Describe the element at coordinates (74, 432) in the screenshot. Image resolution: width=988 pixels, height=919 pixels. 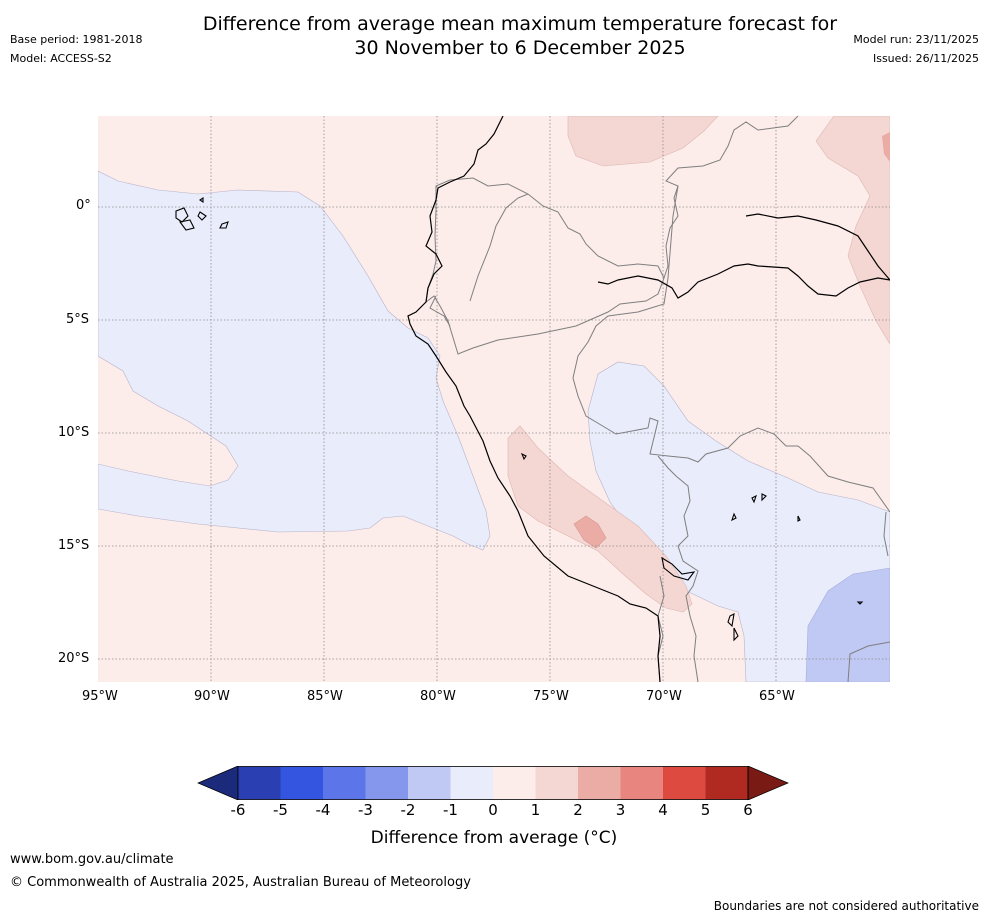
I see `lat-label-10s: 10°S` at that location.